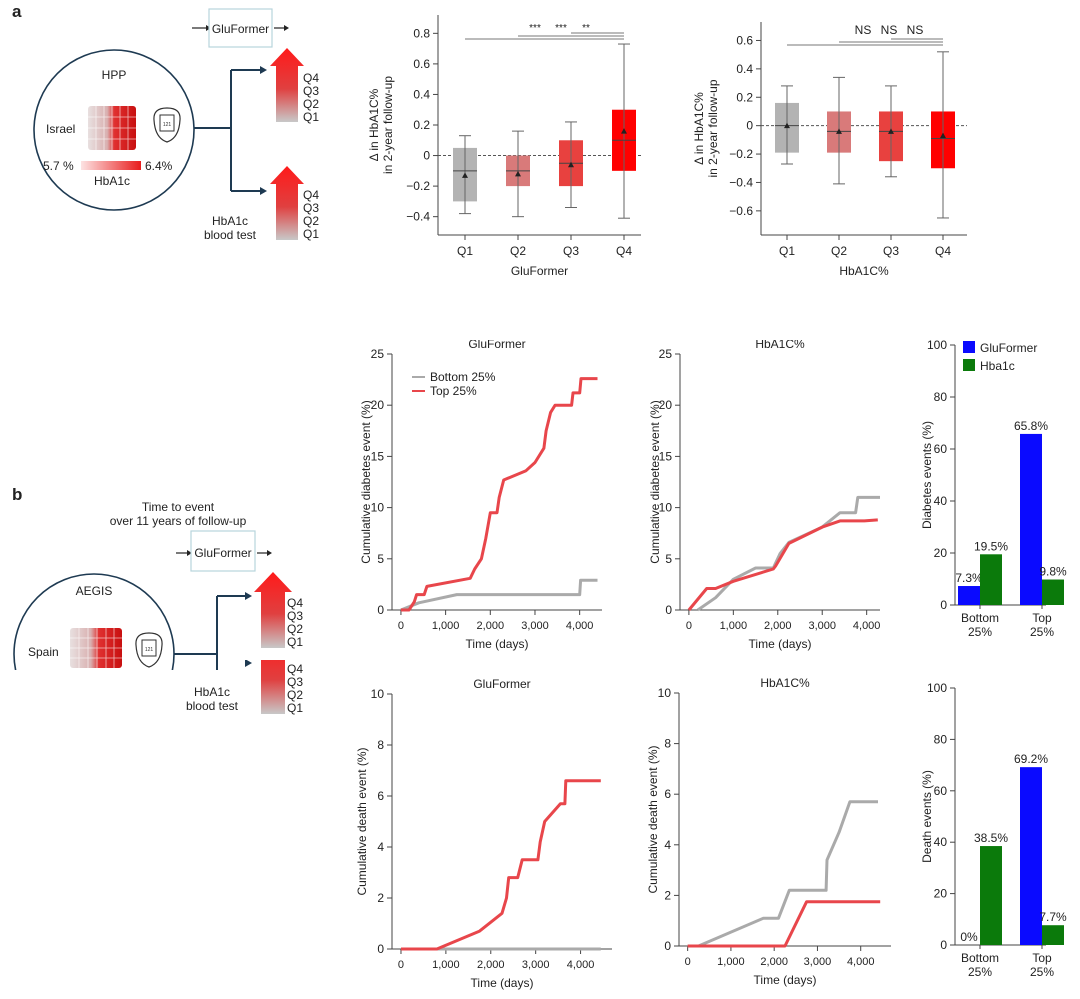  Describe the element at coordinates (713, 128) in the screenshot. I see `y-axis-label-line2: in 2-year follow-up` at that location.